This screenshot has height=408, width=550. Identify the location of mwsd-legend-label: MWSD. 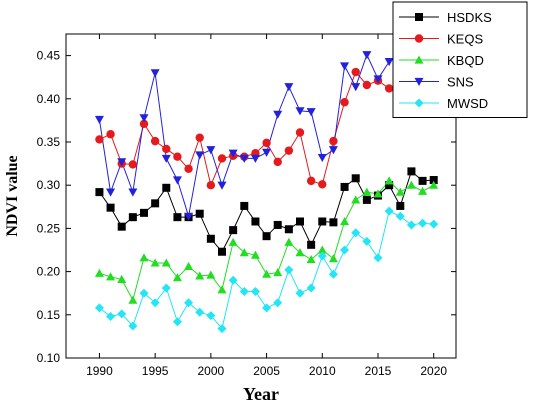
(467, 103).